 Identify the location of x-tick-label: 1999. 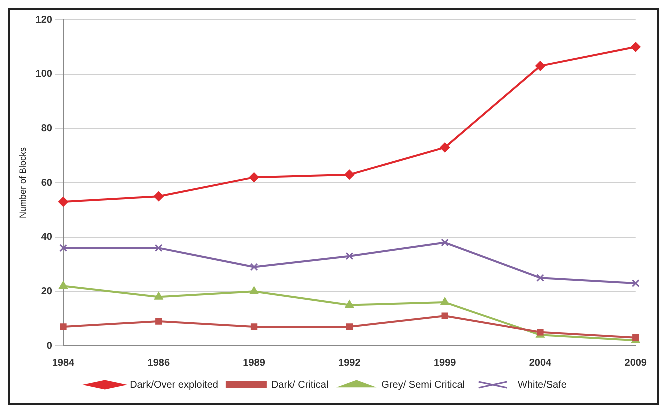
(445, 363).